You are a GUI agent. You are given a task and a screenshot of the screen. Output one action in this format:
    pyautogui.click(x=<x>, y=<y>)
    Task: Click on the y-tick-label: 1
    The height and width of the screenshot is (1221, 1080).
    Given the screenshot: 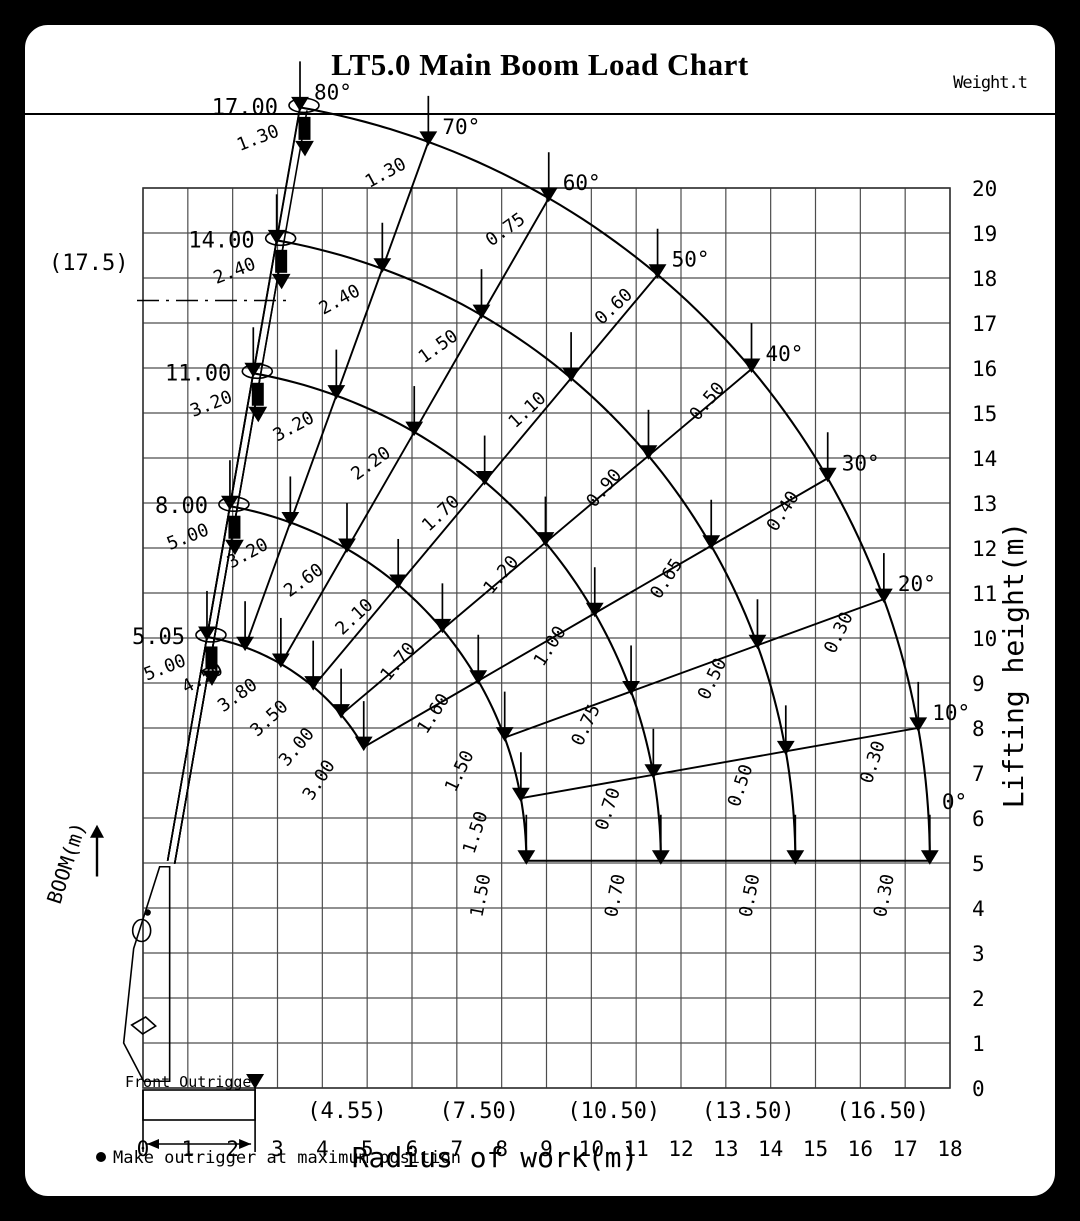 What is the action you would take?
    pyautogui.click(x=978, y=1044)
    